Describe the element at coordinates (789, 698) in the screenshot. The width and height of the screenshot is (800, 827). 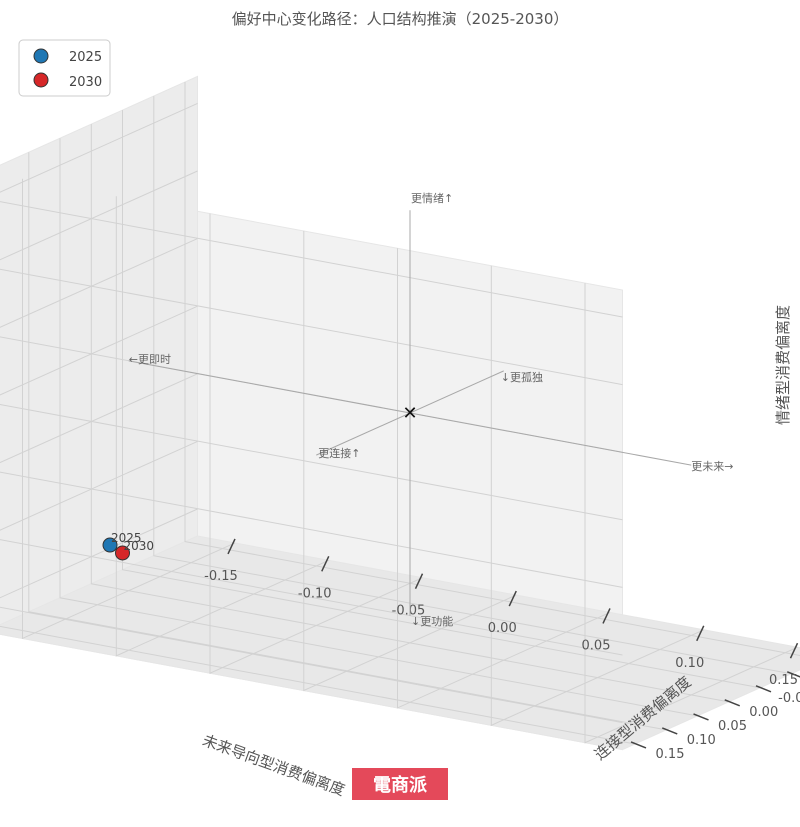
I see `y-tick-label: -0.05` at that location.